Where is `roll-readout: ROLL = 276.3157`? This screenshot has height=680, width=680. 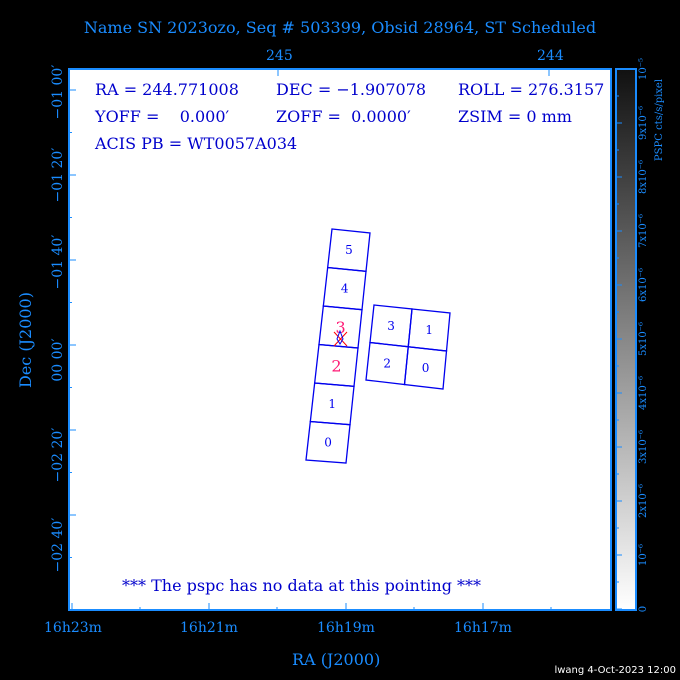 roll-readout: ROLL = 276.3157 is located at coordinates (531, 89).